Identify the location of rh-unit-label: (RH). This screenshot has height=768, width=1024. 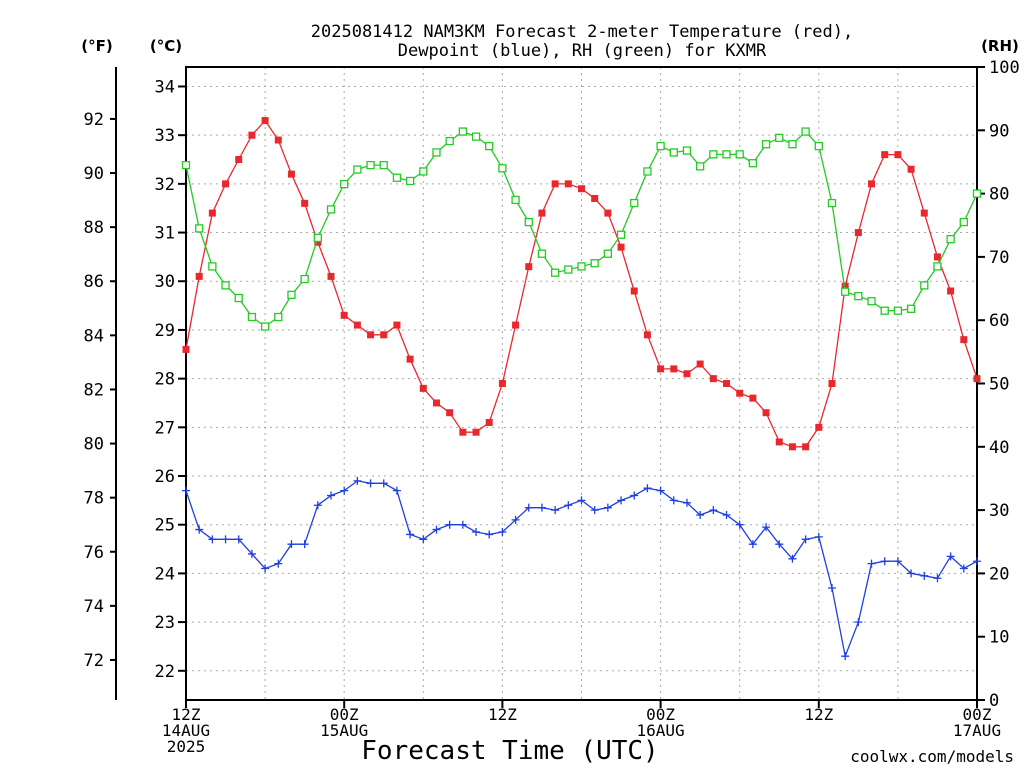
(1000, 46).